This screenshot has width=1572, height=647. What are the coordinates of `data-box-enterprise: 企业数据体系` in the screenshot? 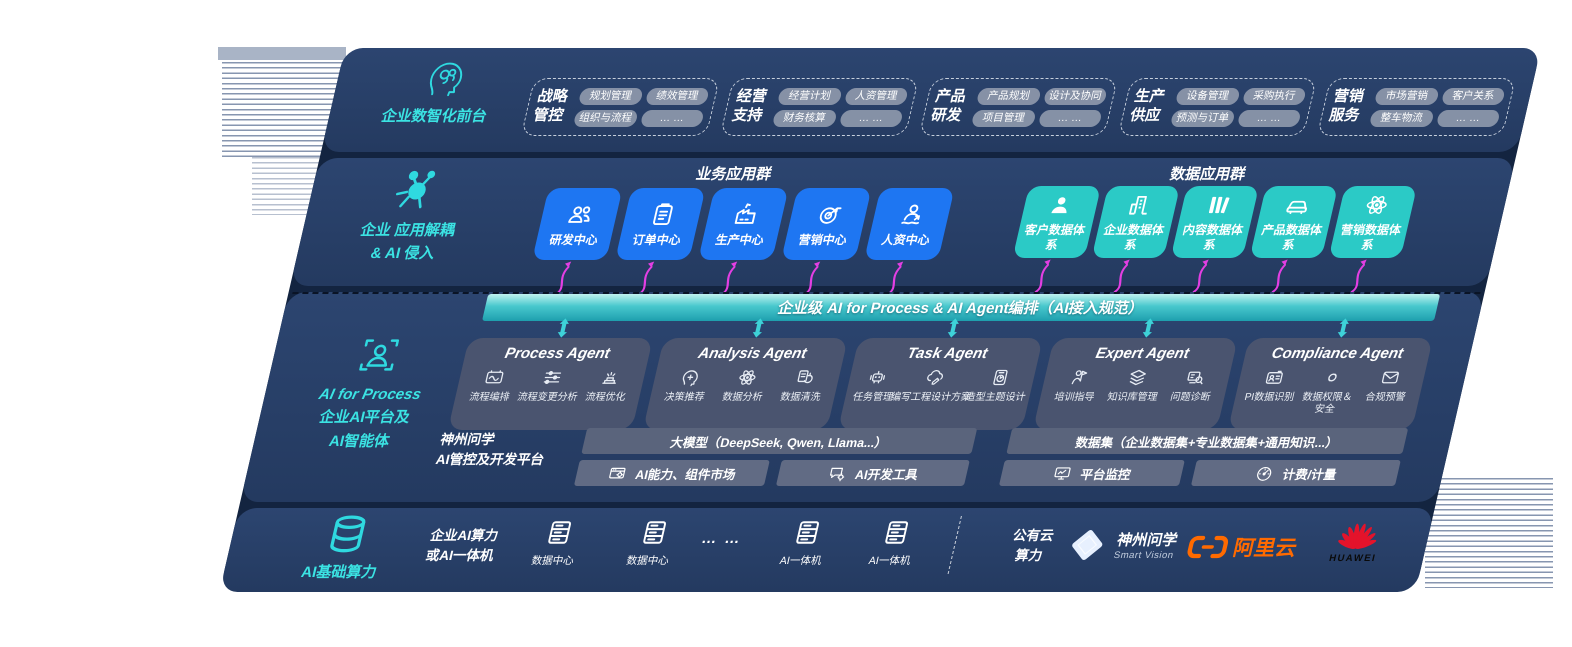 It's located at (1136, 222).